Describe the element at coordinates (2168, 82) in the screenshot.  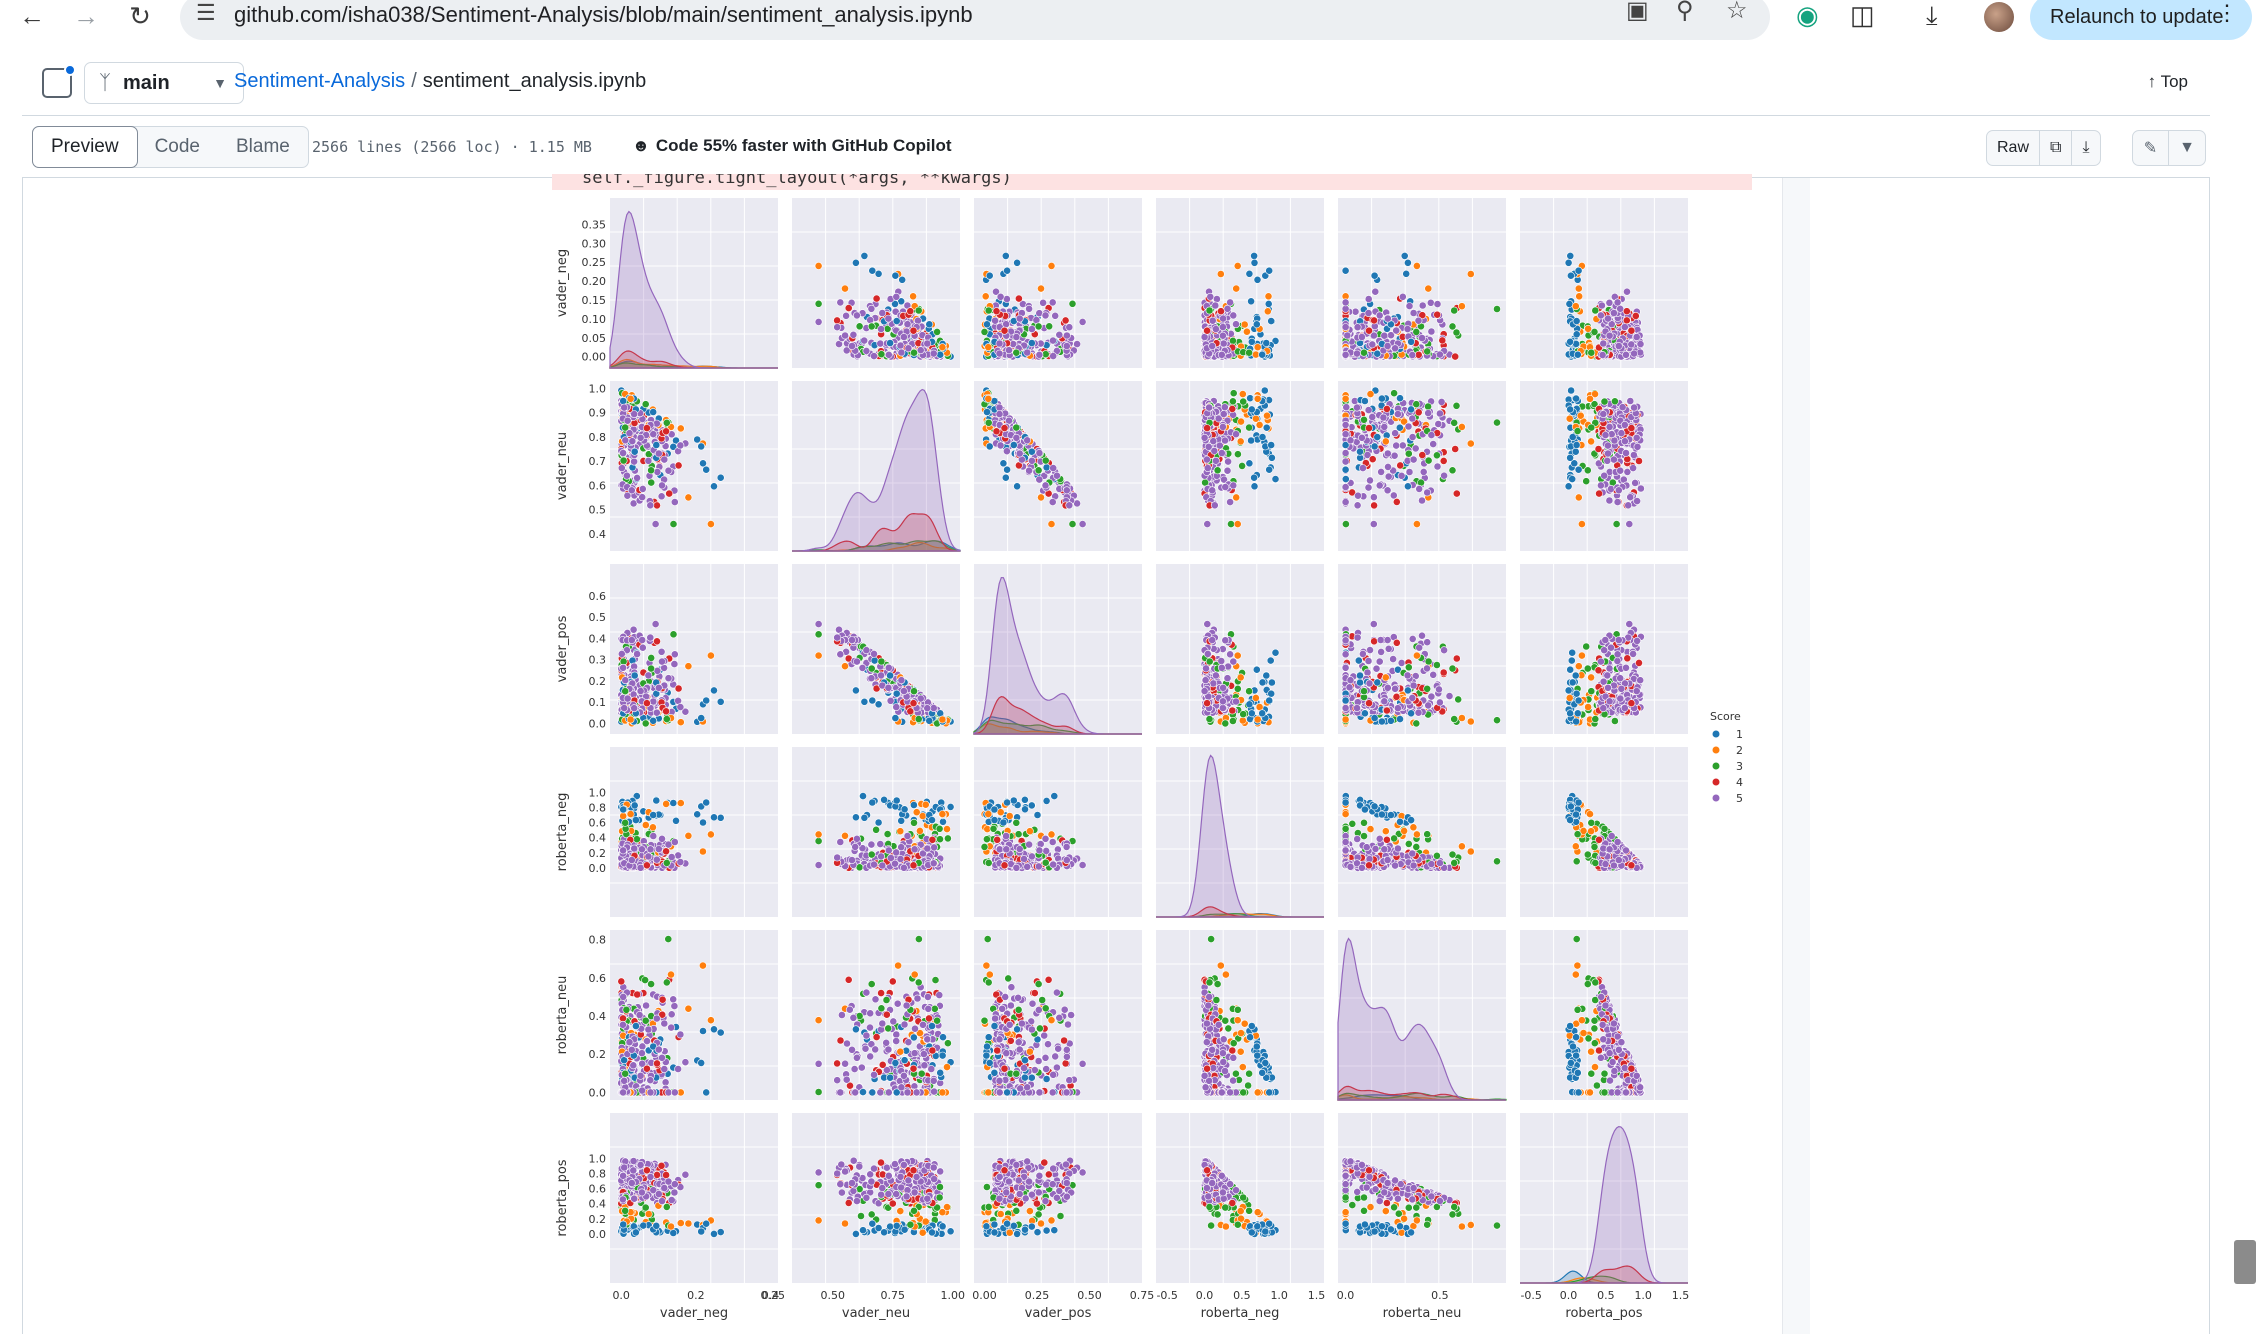
I see `top-button: ↑ Top` at that location.